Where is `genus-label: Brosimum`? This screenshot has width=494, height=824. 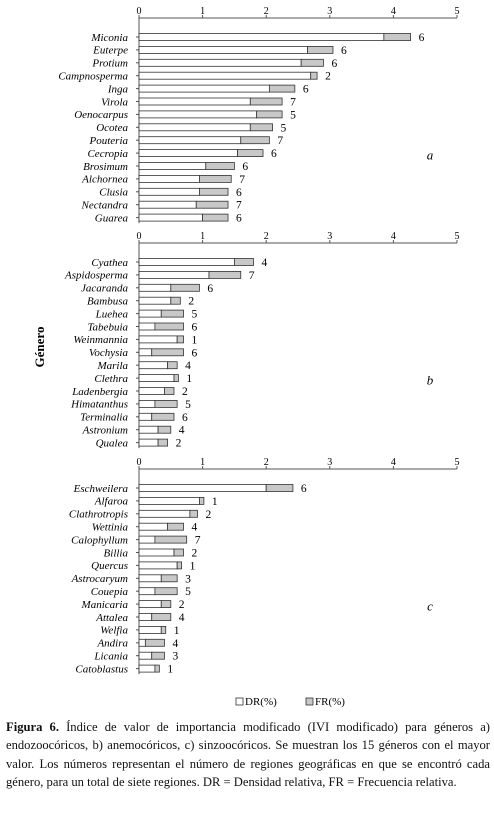 genus-label: Brosimum is located at coordinates (105, 167).